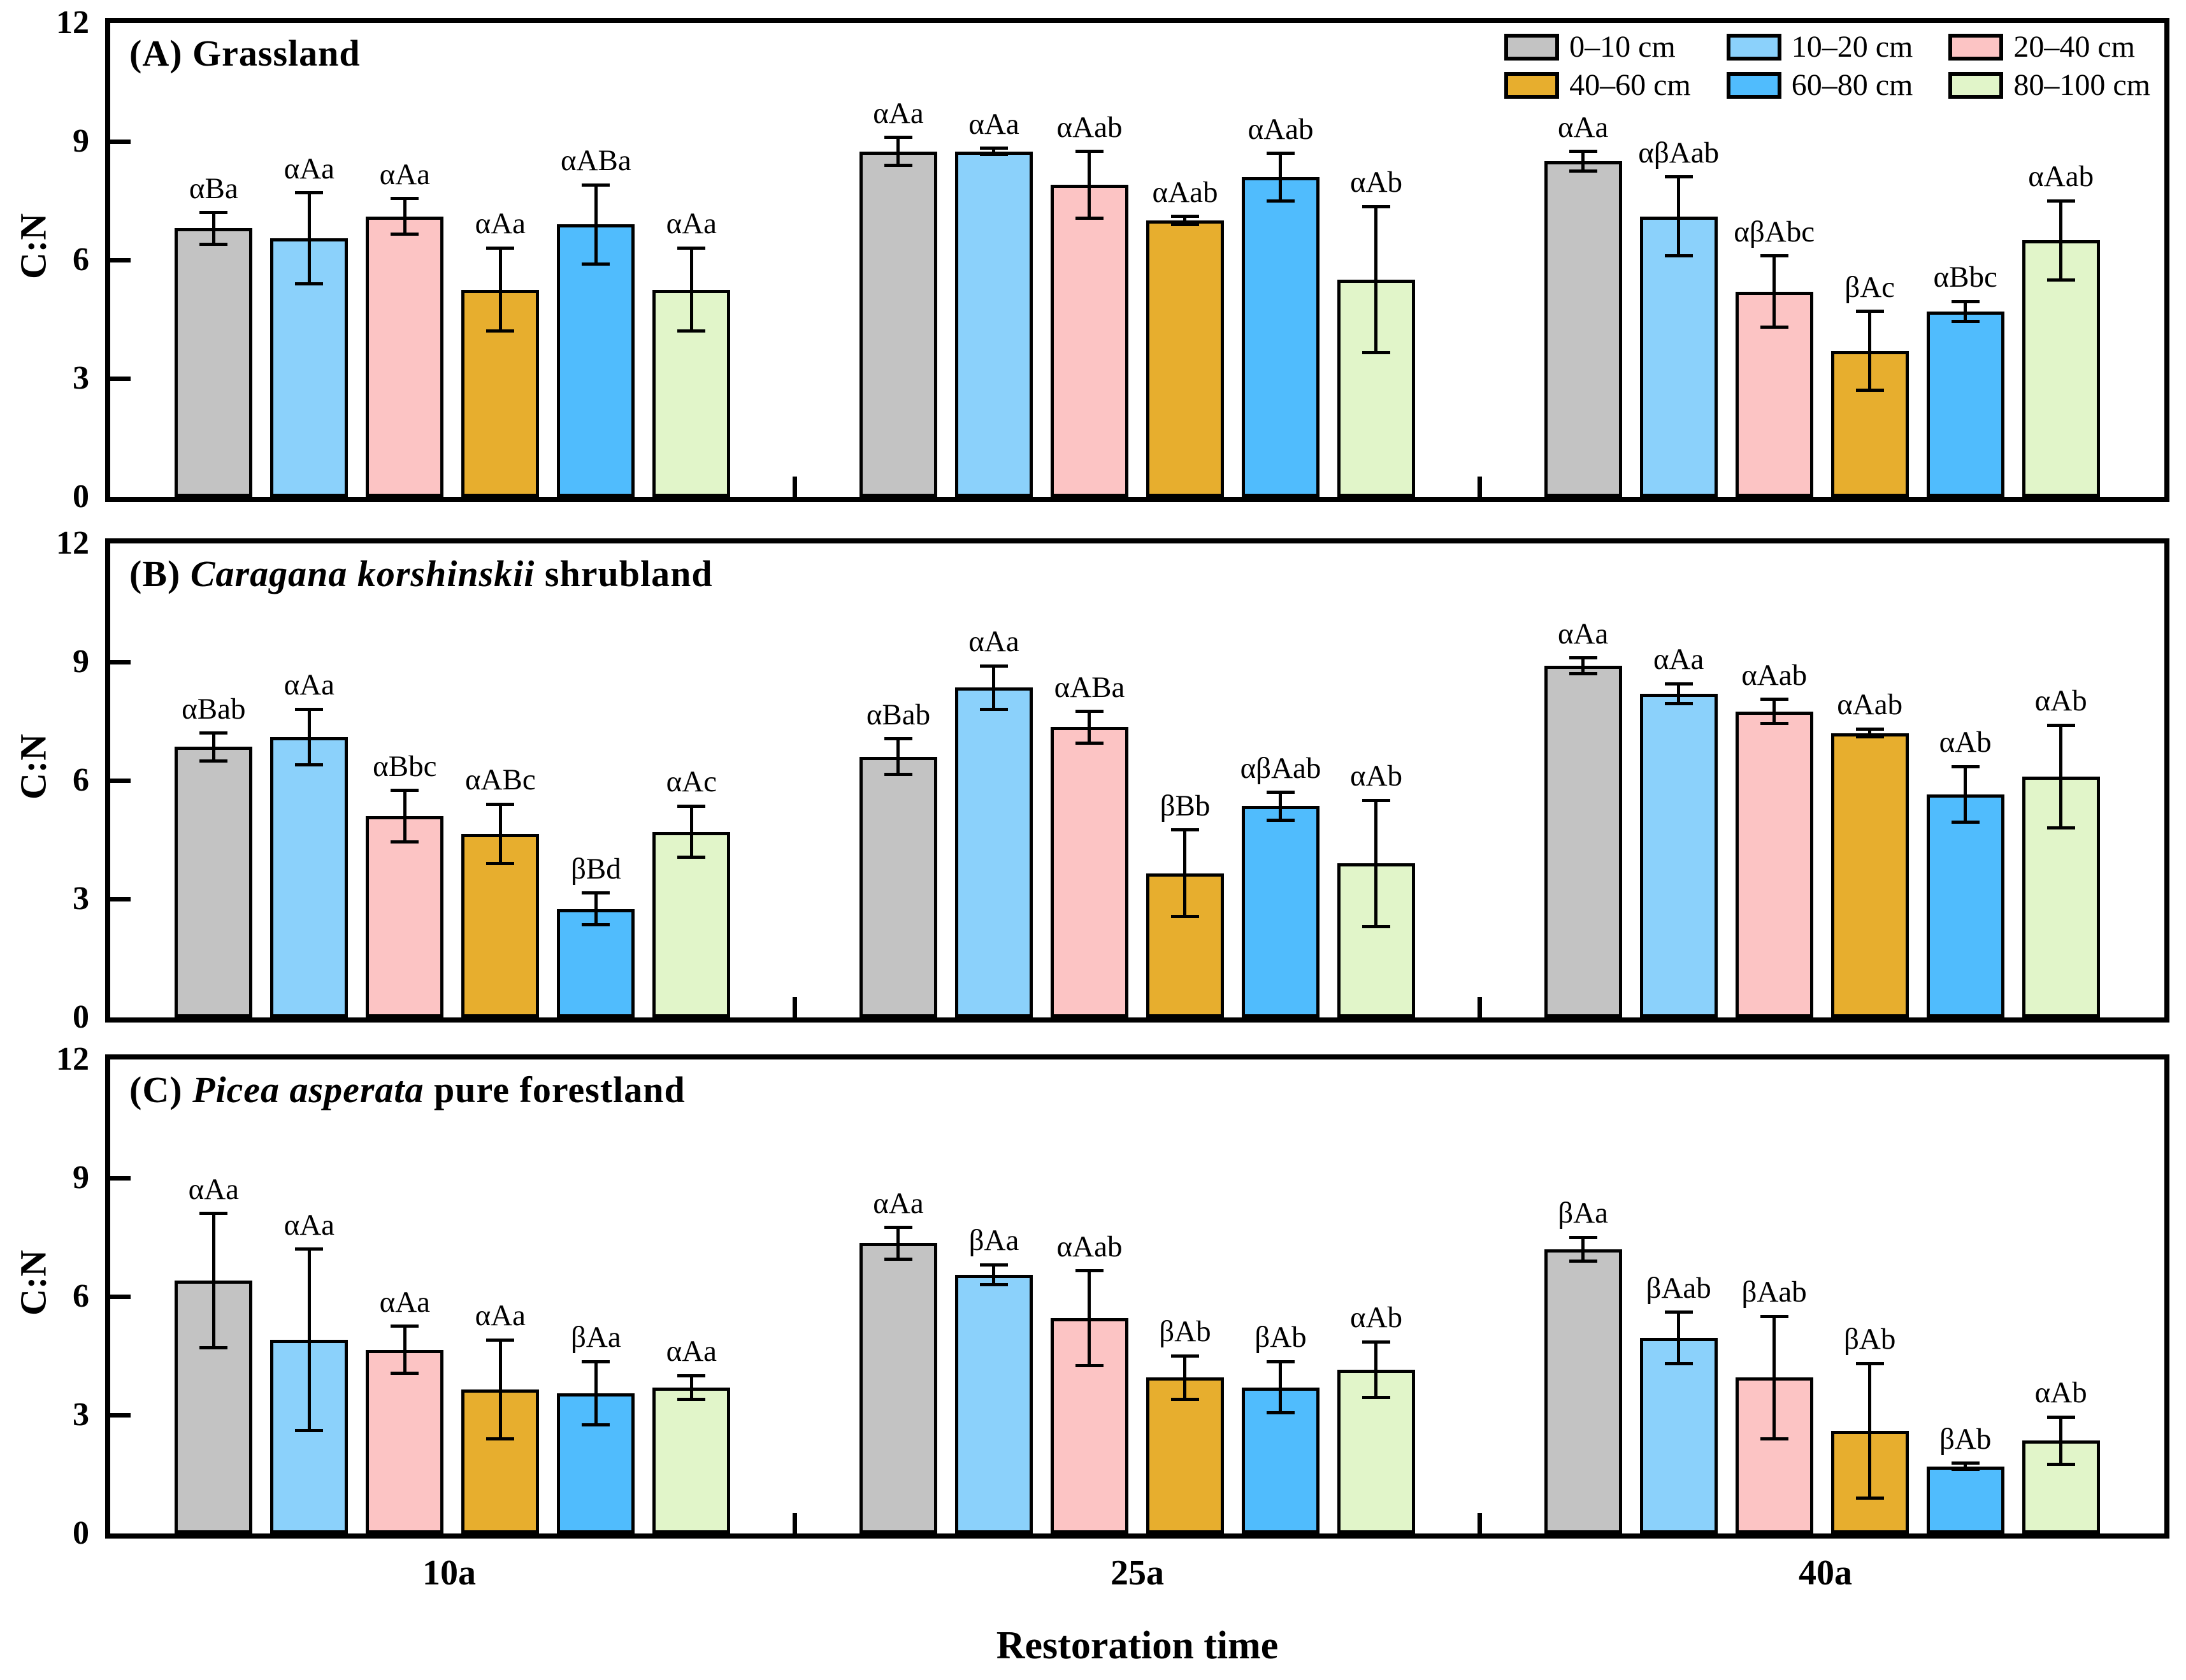  Describe the element at coordinates (452, 260) in the screenshot. I see `bar-group-10a: αBa αAa αAa αAa αABa αAa` at that location.